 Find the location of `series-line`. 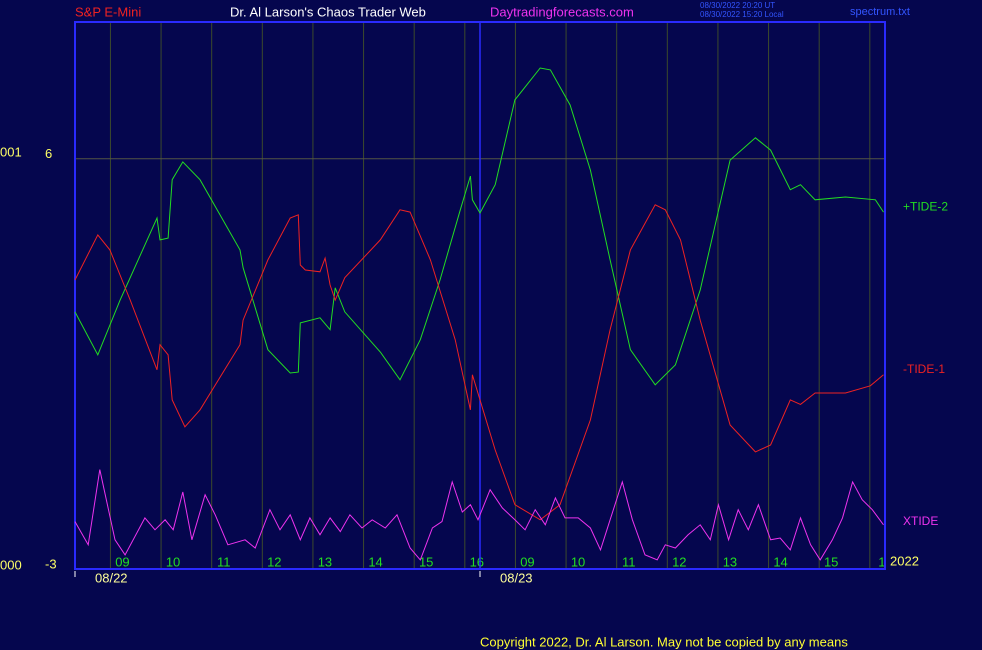

series-line is located at coordinates (479, 515).